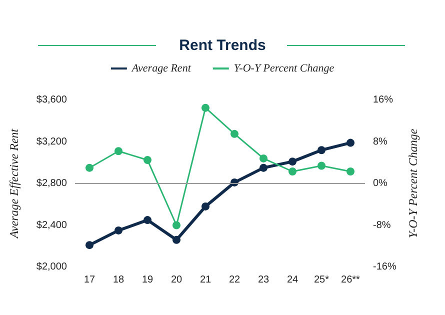  I want to click on y2-tick-label: 16%, so click(383, 100).